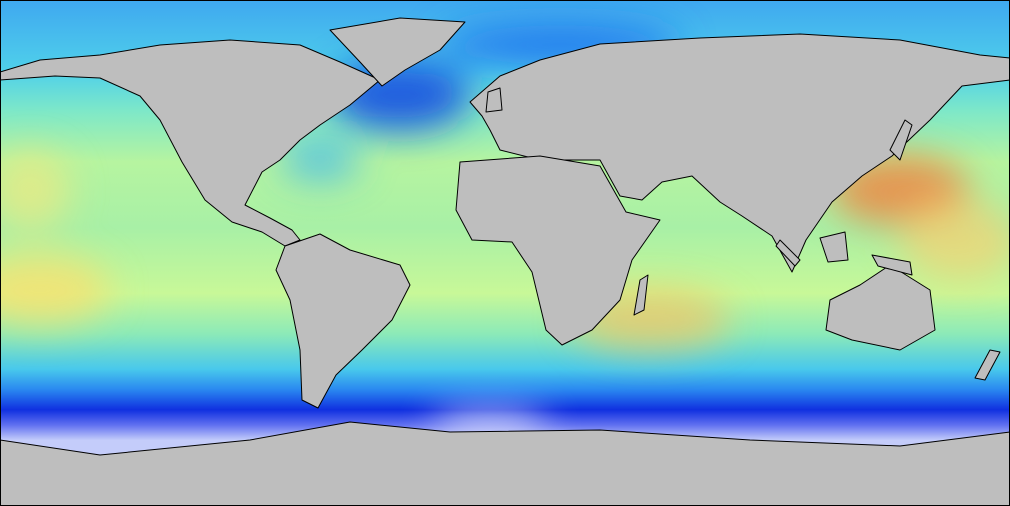  What do you see at coordinates (834, 247) in the screenshot?
I see `borneo` at bounding box center [834, 247].